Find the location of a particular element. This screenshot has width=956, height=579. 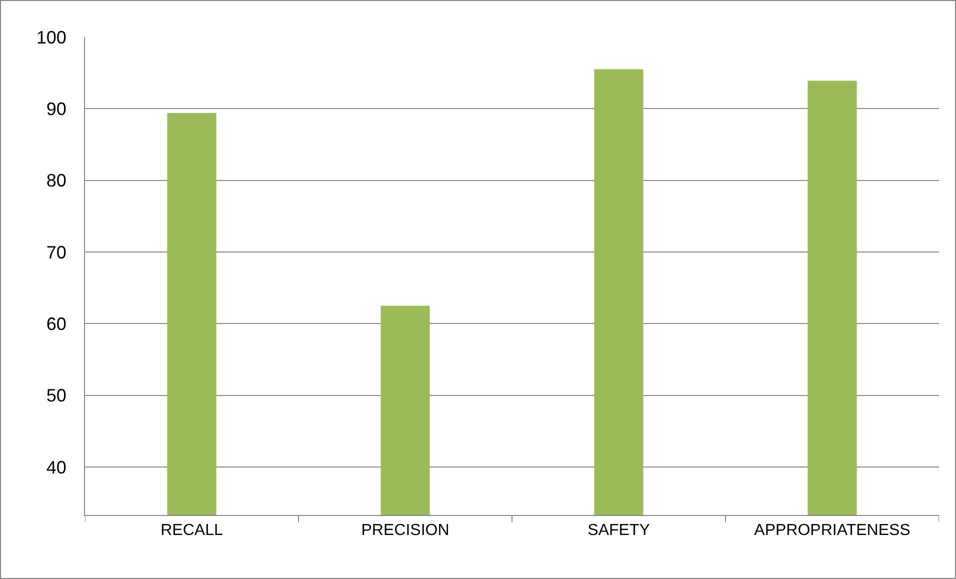

y-tick-label: 40 is located at coordinates (56, 467).